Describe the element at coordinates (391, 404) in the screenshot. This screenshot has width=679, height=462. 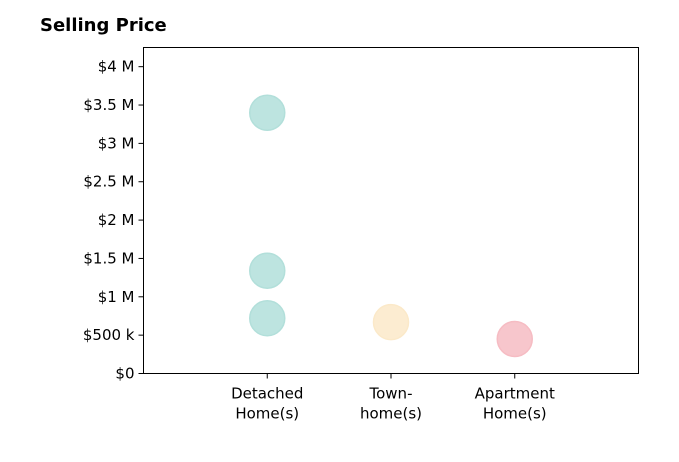
I see `x-tick-label: Town-home(s)` at that location.